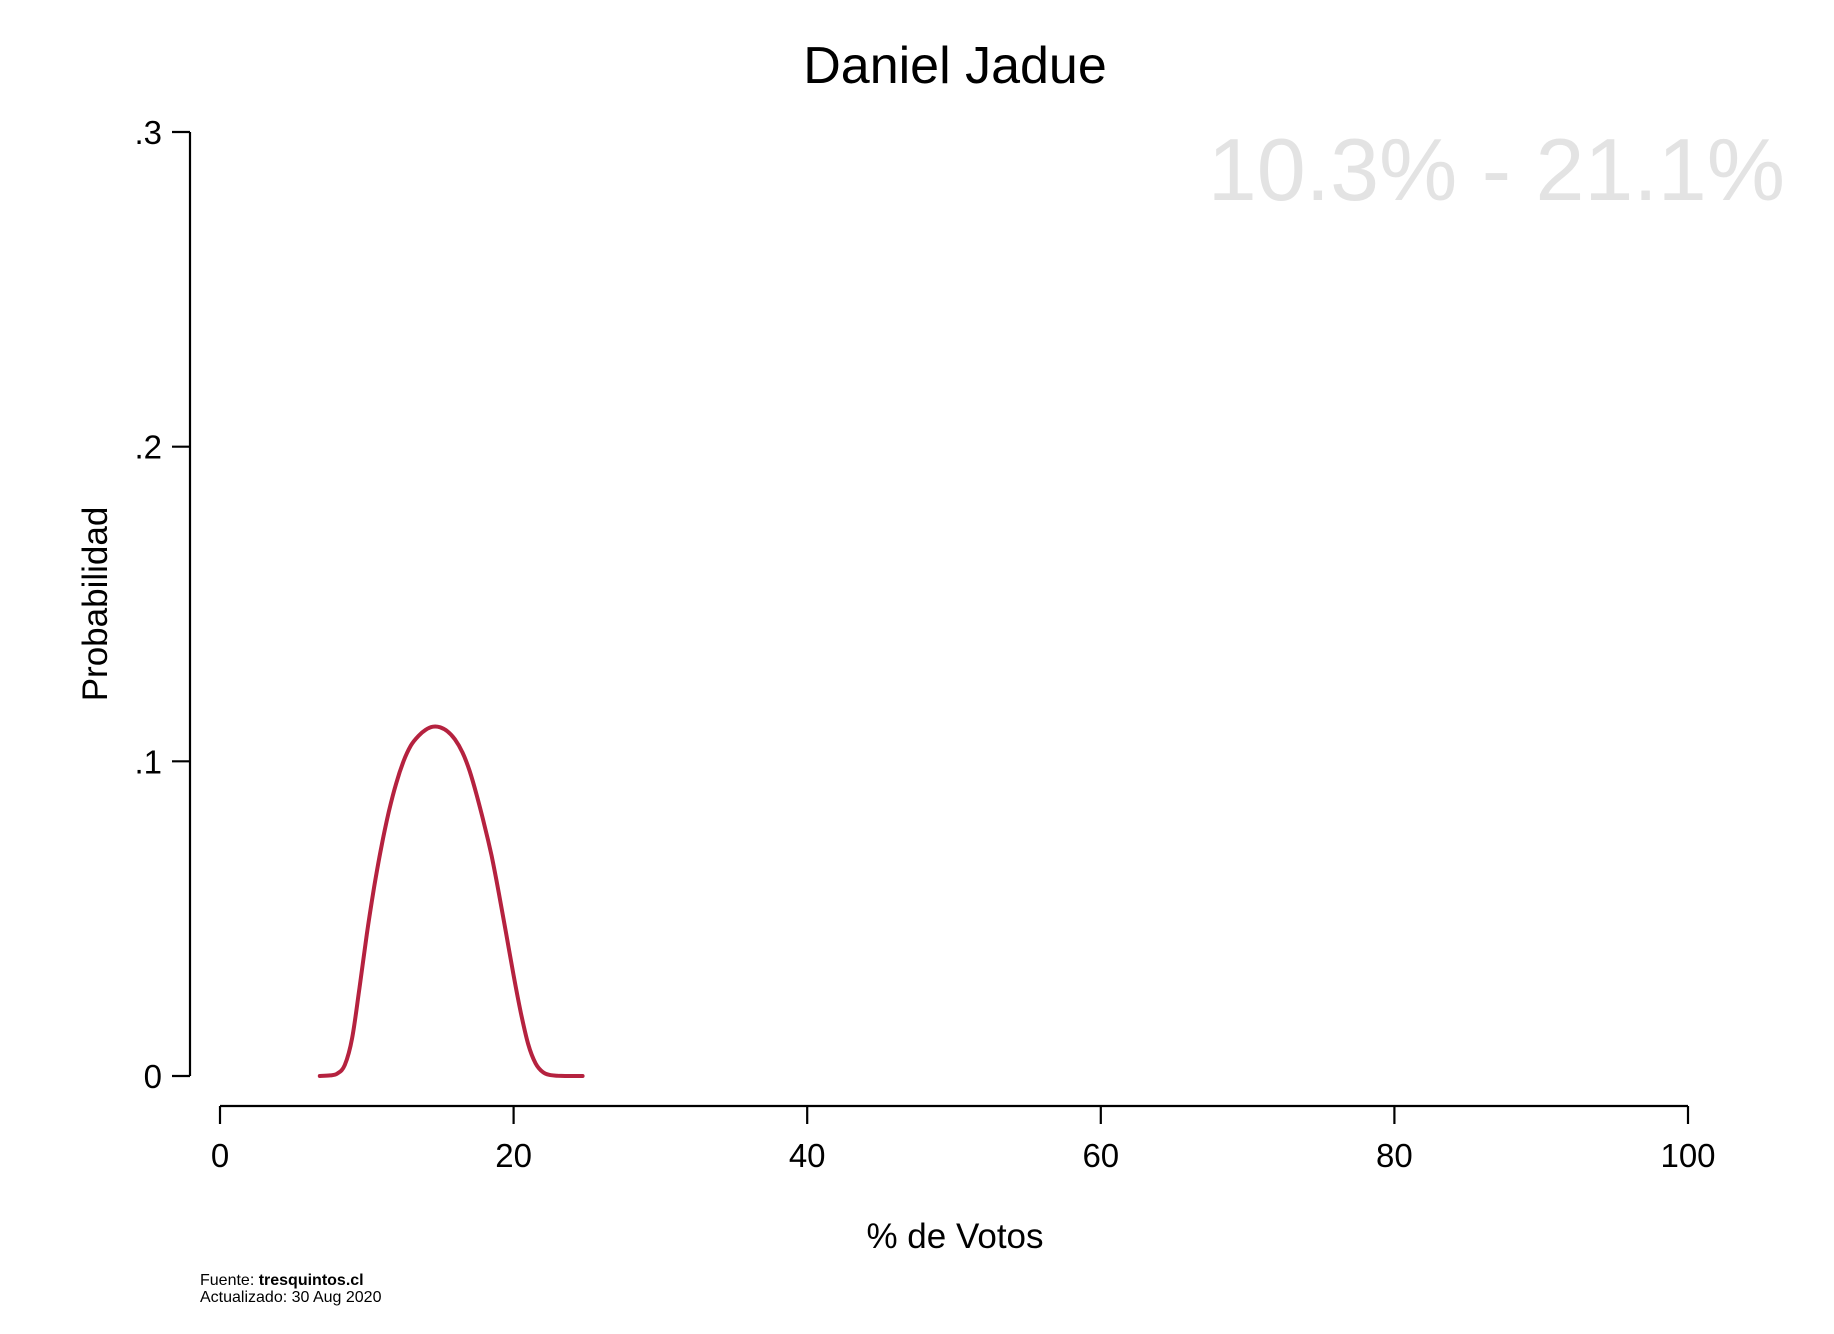  I want to click on footer-updated: Actualizado: 30 Aug 2020, so click(291, 1297).